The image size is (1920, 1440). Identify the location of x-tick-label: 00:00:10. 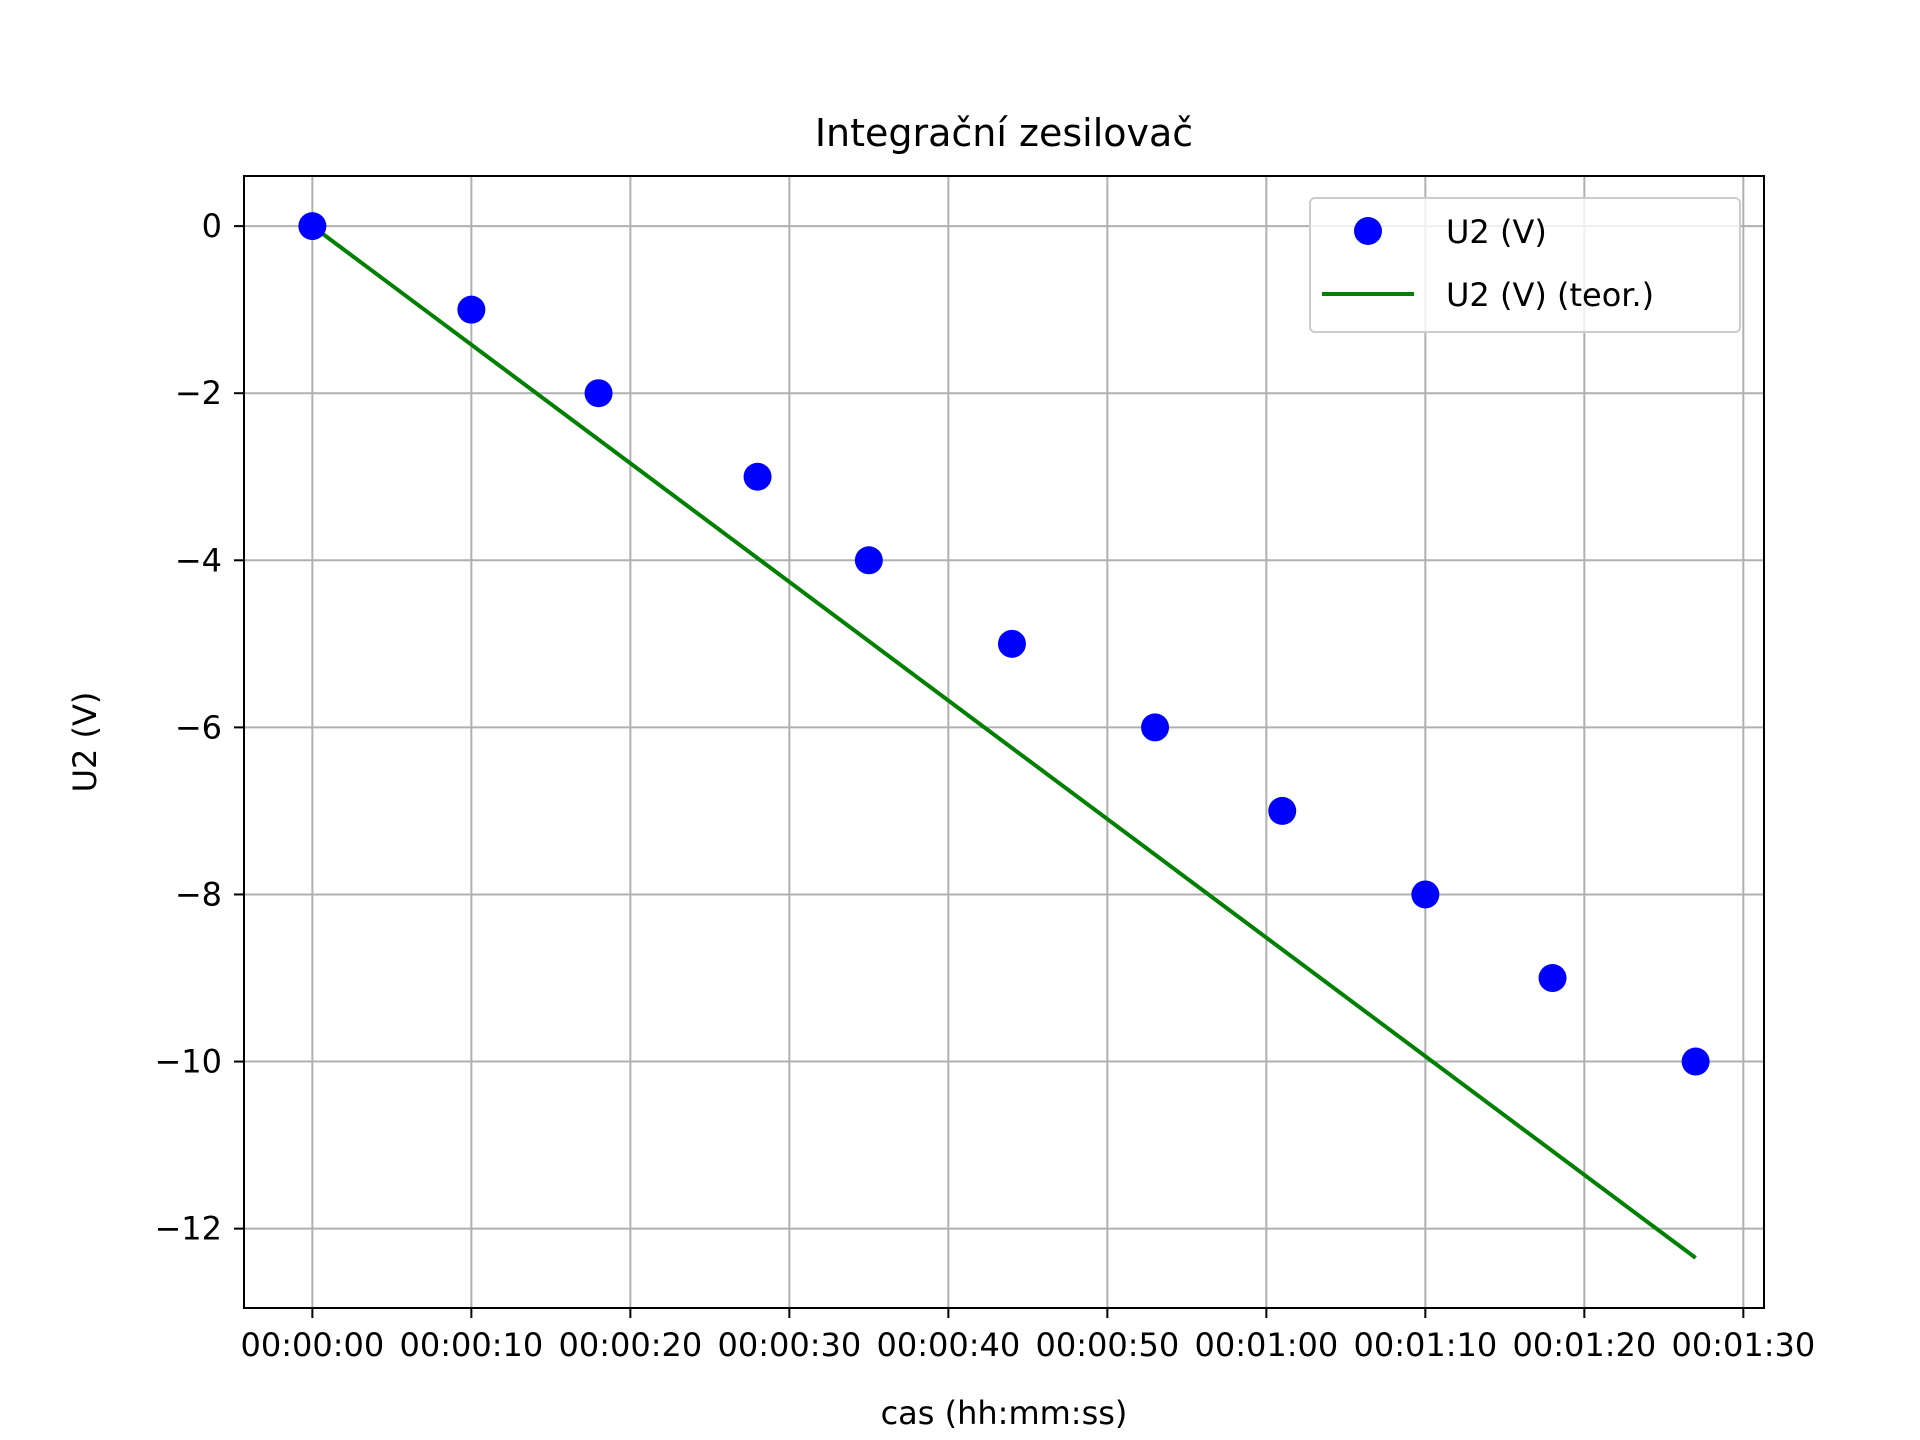
(472, 1345).